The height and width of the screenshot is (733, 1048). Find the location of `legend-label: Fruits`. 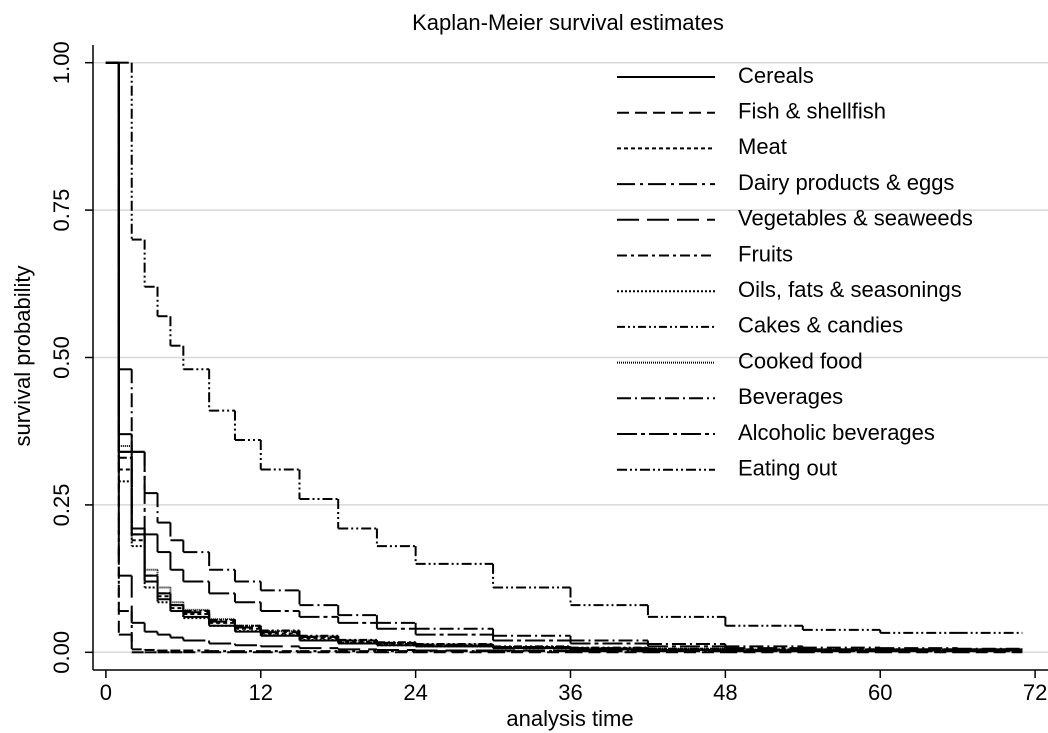

legend-label: Fruits is located at coordinates (765, 253).